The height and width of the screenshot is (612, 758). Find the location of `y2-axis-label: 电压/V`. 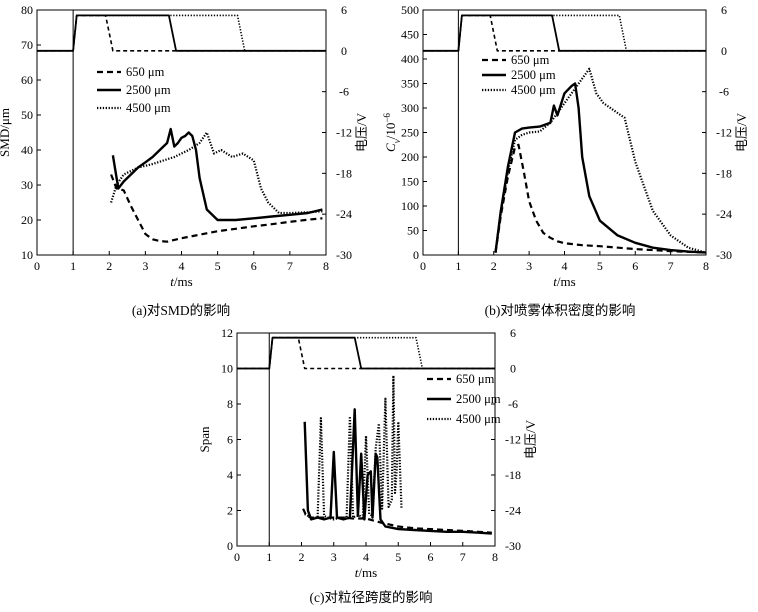

y2-axis-label: 电压/V is located at coordinates (361, 132).